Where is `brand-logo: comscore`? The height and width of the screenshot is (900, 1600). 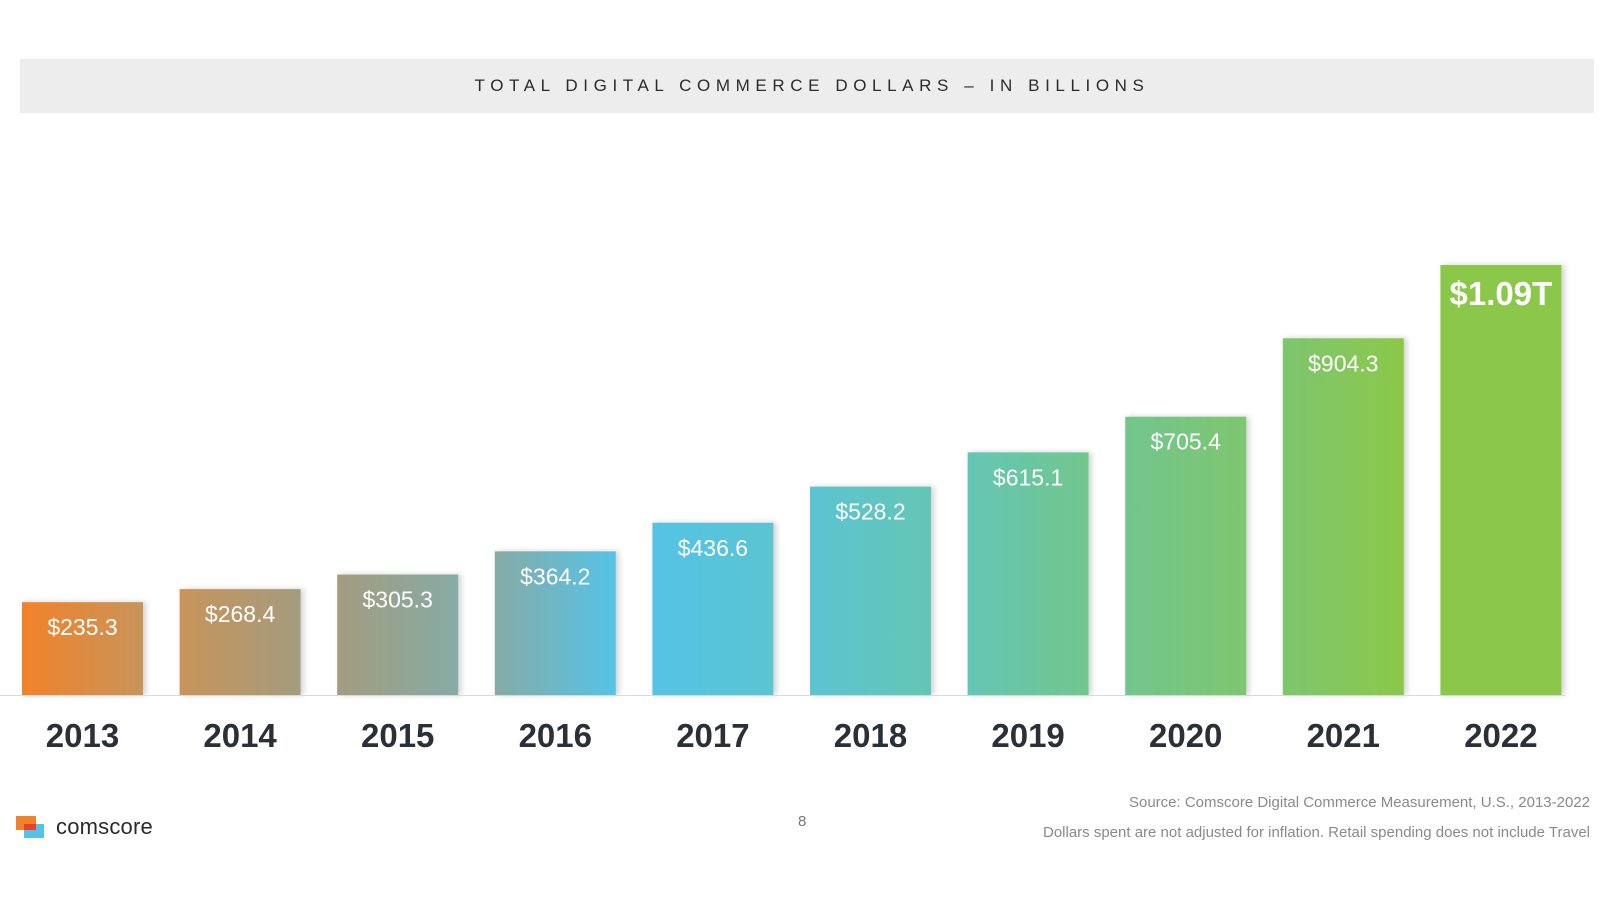
brand-logo: comscore is located at coordinates (83, 827).